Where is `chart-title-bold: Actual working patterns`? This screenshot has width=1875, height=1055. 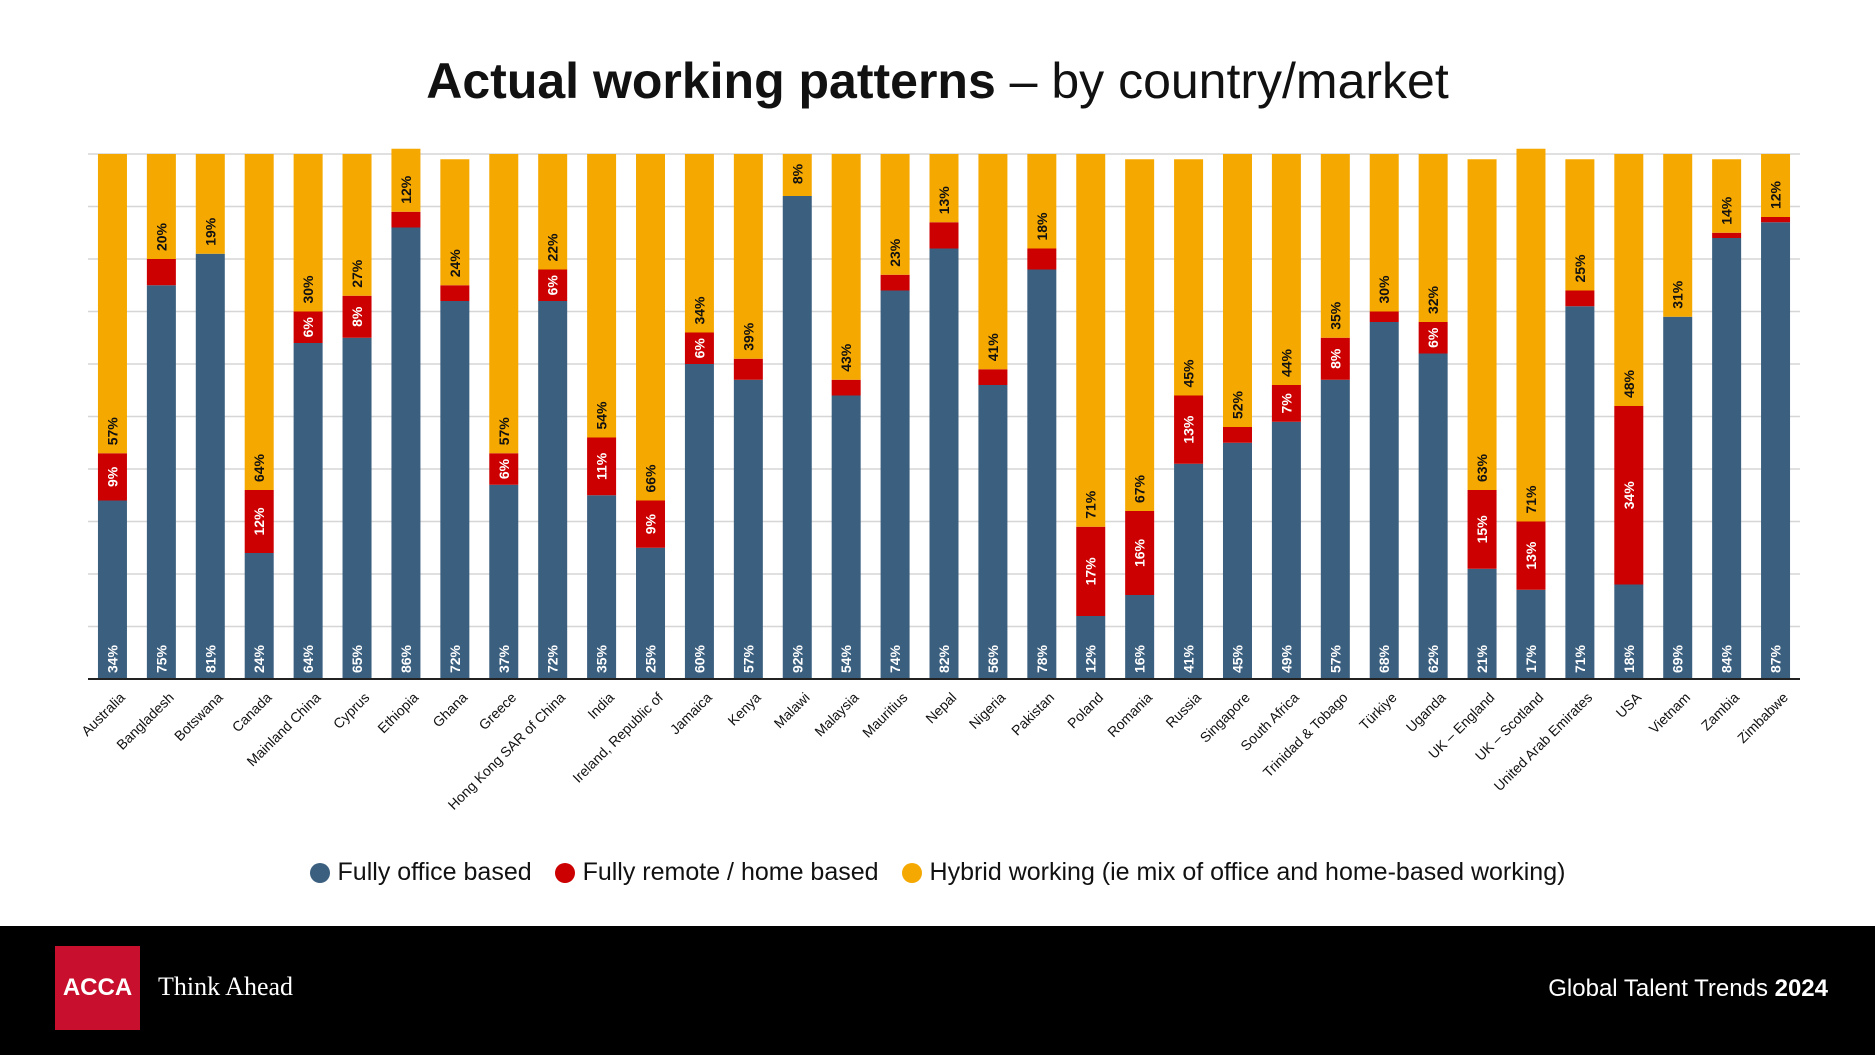 chart-title-bold: Actual working patterns is located at coordinates (711, 81).